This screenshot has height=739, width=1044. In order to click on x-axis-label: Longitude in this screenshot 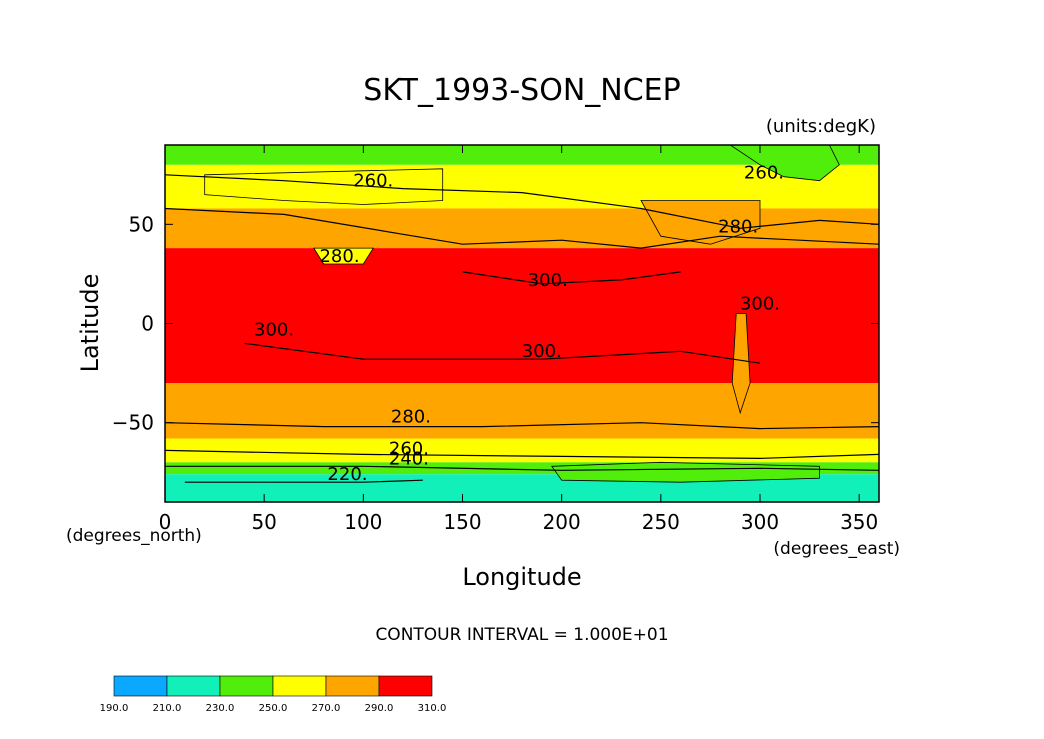, I will do `click(521, 577)`.